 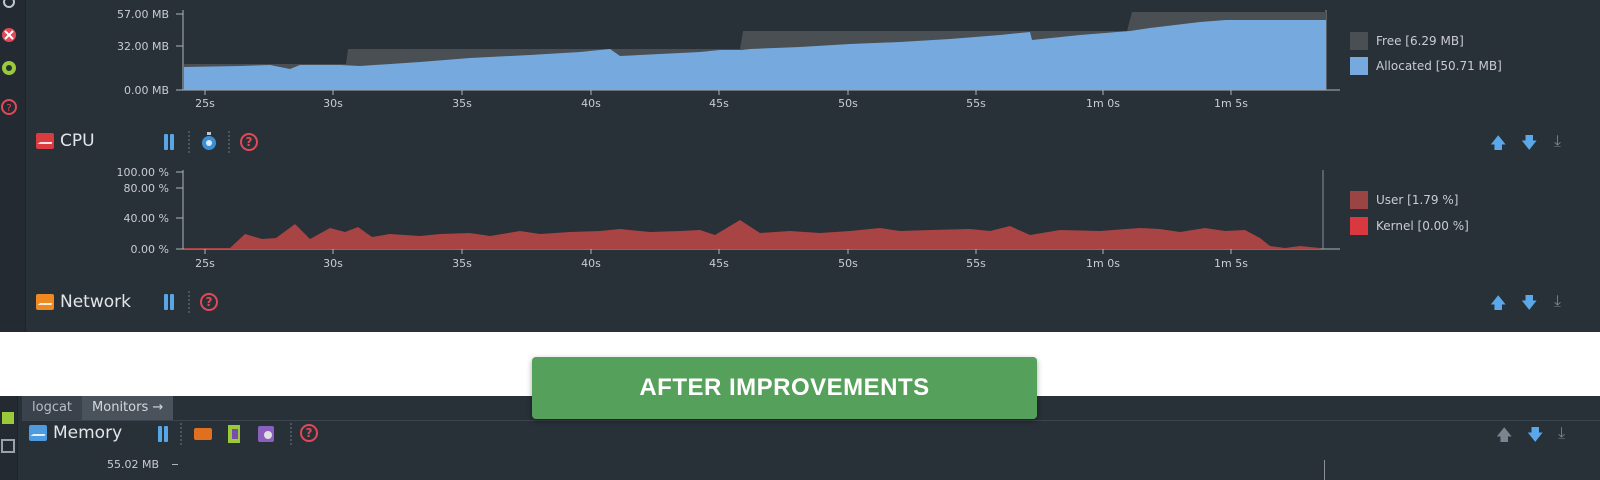 I want to click on legend-free: Free [6.29 MB], so click(x=1407, y=41).